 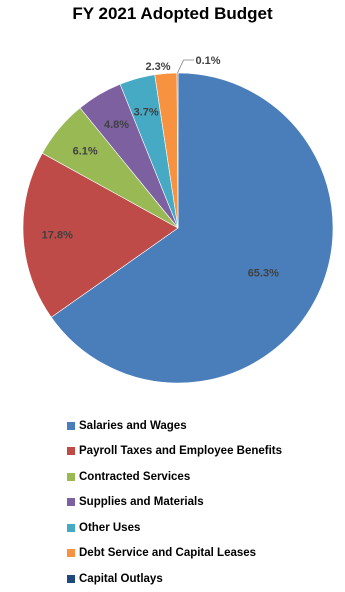 I want to click on data-label-payroll-taxes-and-employee-benefits: 17.8%, so click(x=57, y=236).